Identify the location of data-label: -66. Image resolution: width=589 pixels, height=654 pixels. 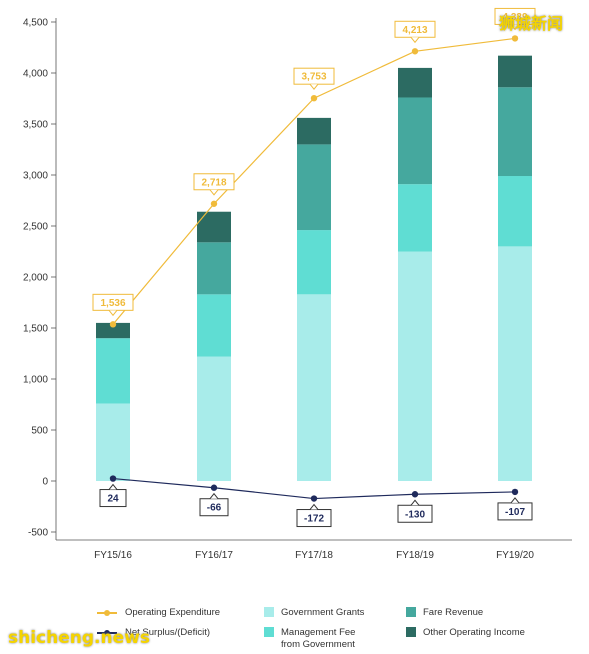
(214, 508).